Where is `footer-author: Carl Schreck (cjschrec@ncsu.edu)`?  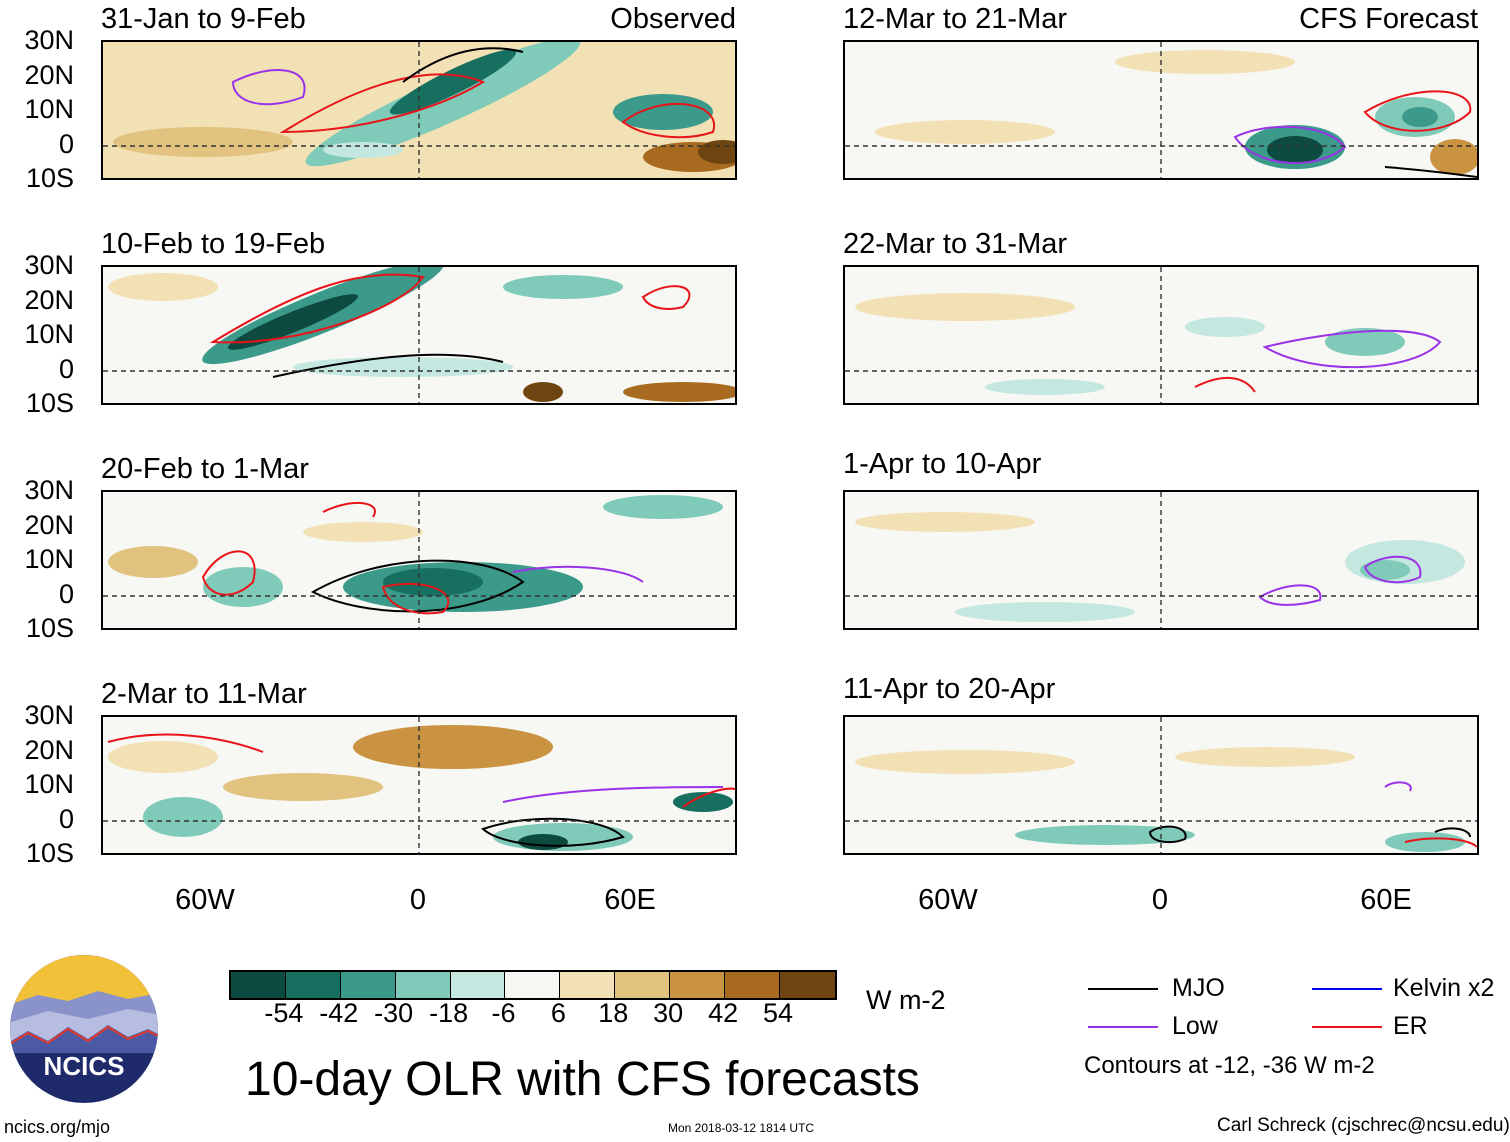
footer-author: Carl Schreck (cjschrec@ncsu.edu) is located at coordinates (1363, 1125).